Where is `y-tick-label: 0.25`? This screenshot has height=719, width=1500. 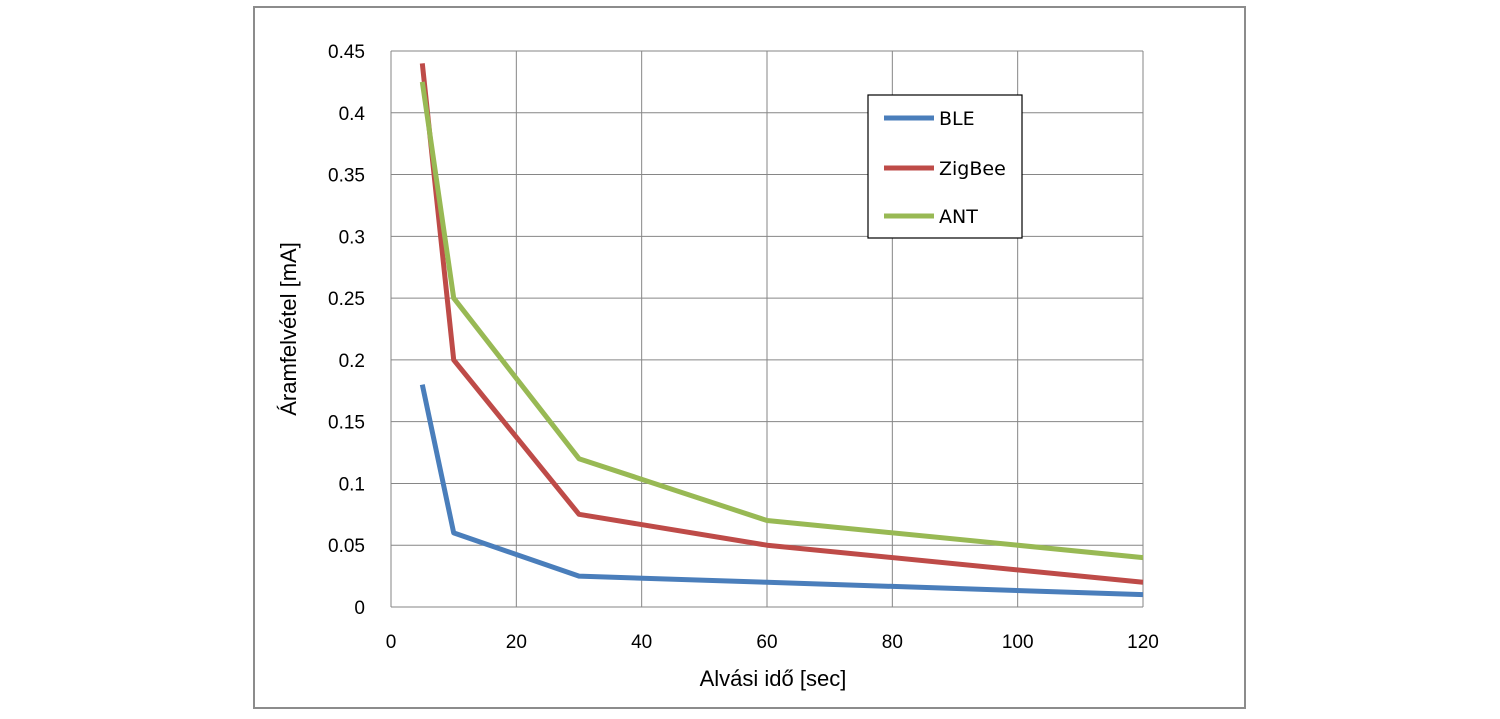 y-tick-label: 0.25 is located at coordinates (346, 299).